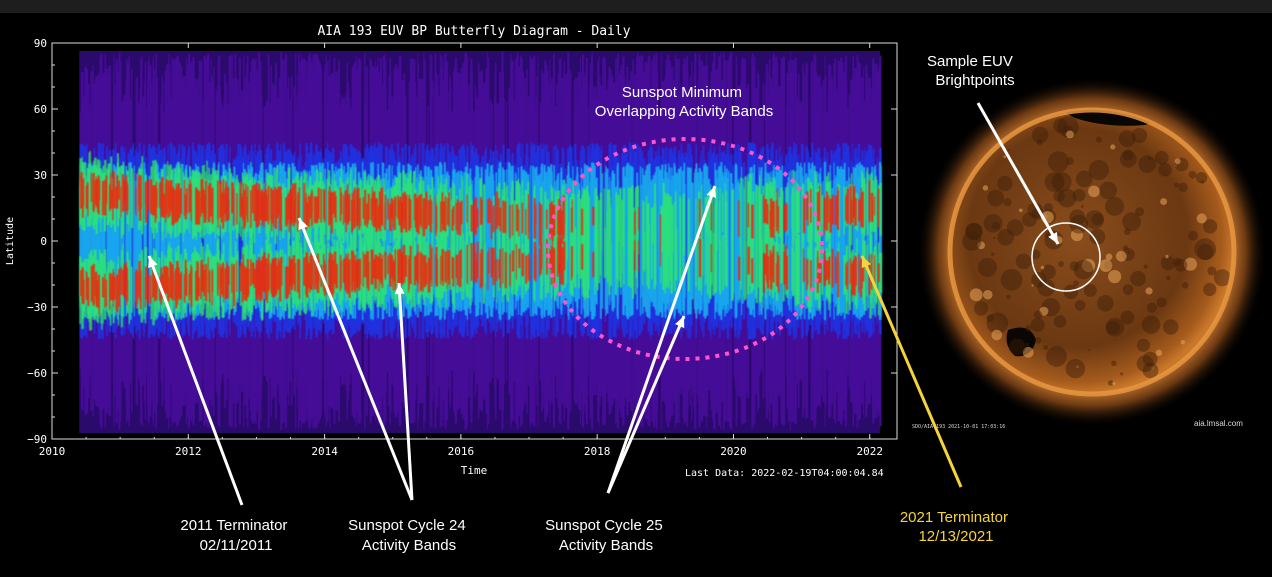 The width and height of the screenshot is (1272, 577). I want to click on x-tick-label: 2020, so click(733, 451).